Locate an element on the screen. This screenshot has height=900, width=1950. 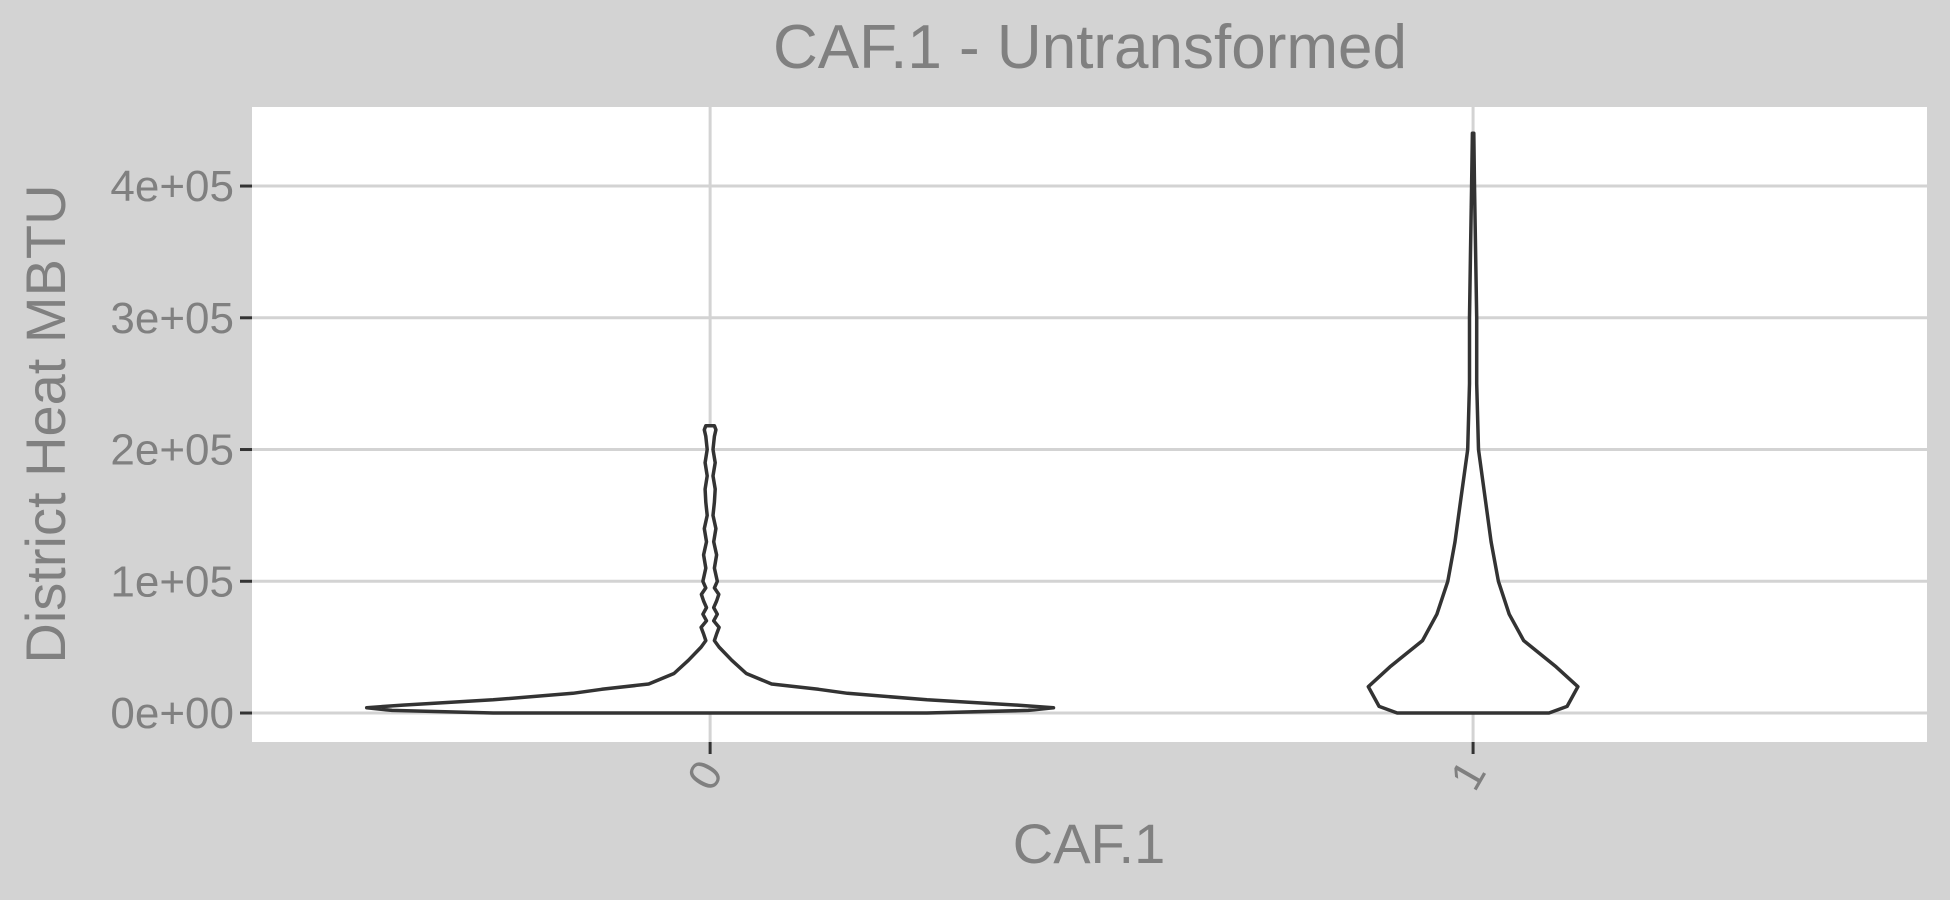
y-tick-label: 2e+05 is located at coordinates (172, 450).